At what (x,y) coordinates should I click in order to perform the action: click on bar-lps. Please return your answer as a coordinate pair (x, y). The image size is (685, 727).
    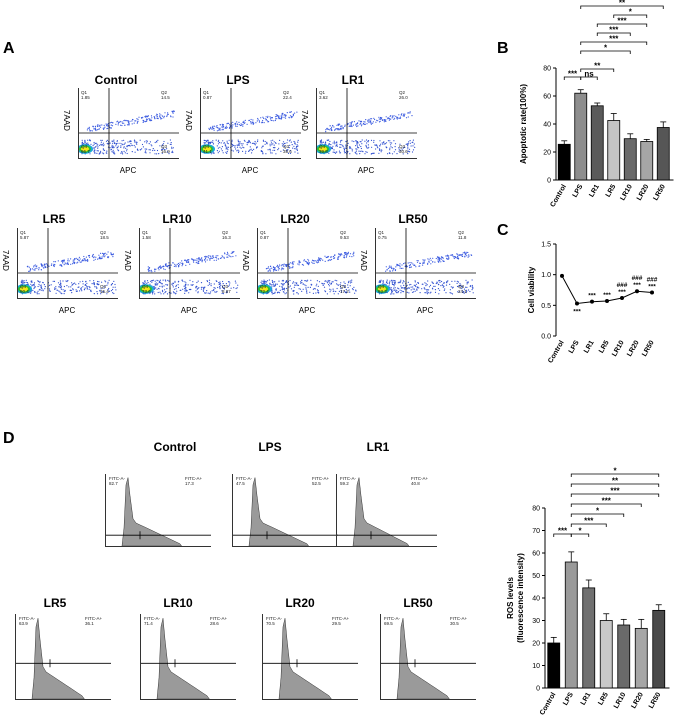
    Looking at the image, I should click on (571, 625).